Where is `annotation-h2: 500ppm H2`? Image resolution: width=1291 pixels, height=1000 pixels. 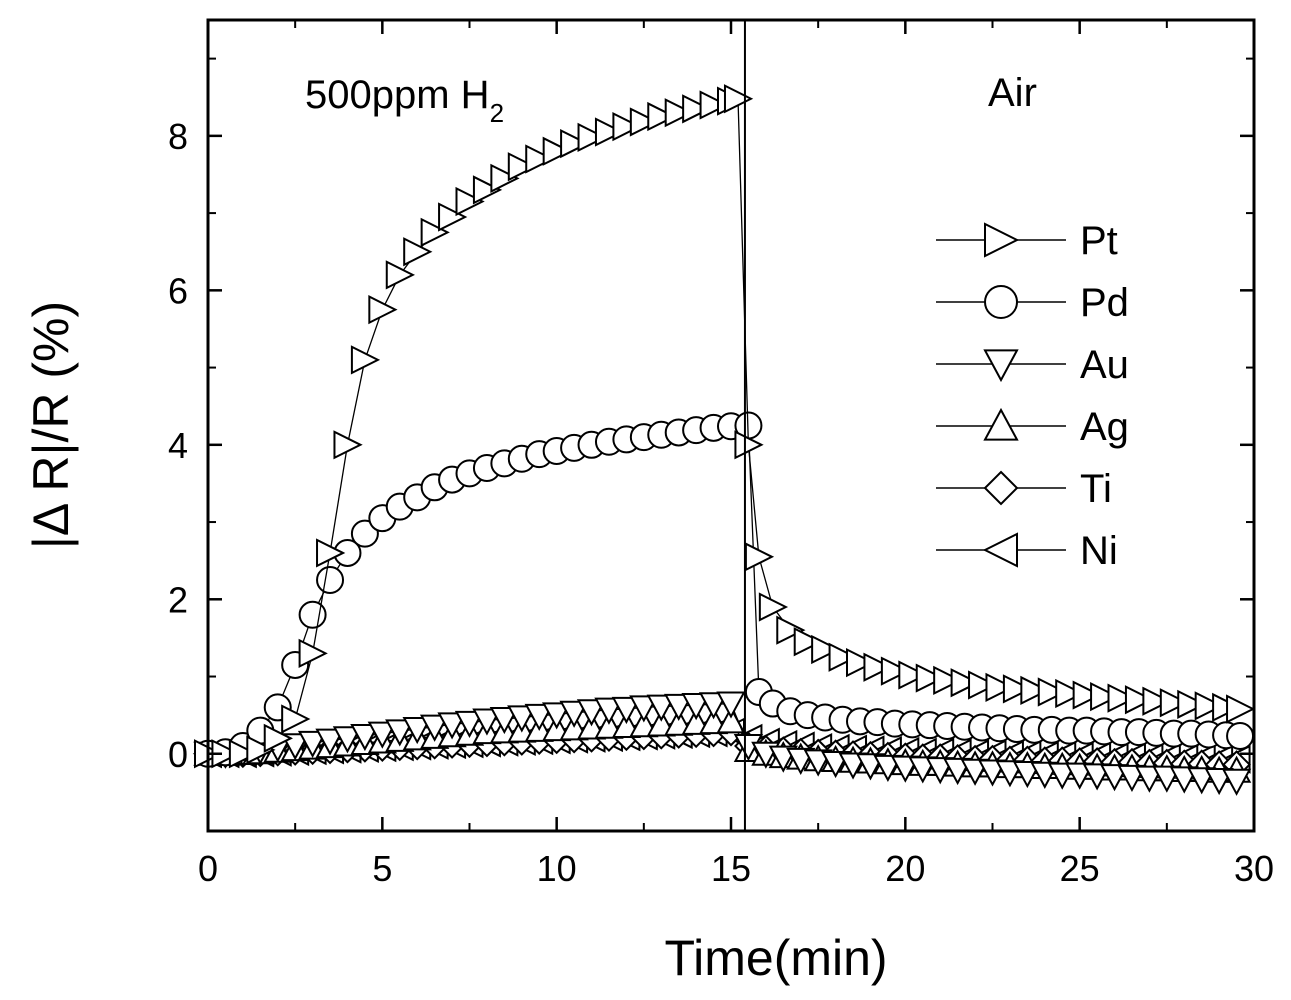
annotation-h2: 500ppm H2 is located at coordinates (404, 100).